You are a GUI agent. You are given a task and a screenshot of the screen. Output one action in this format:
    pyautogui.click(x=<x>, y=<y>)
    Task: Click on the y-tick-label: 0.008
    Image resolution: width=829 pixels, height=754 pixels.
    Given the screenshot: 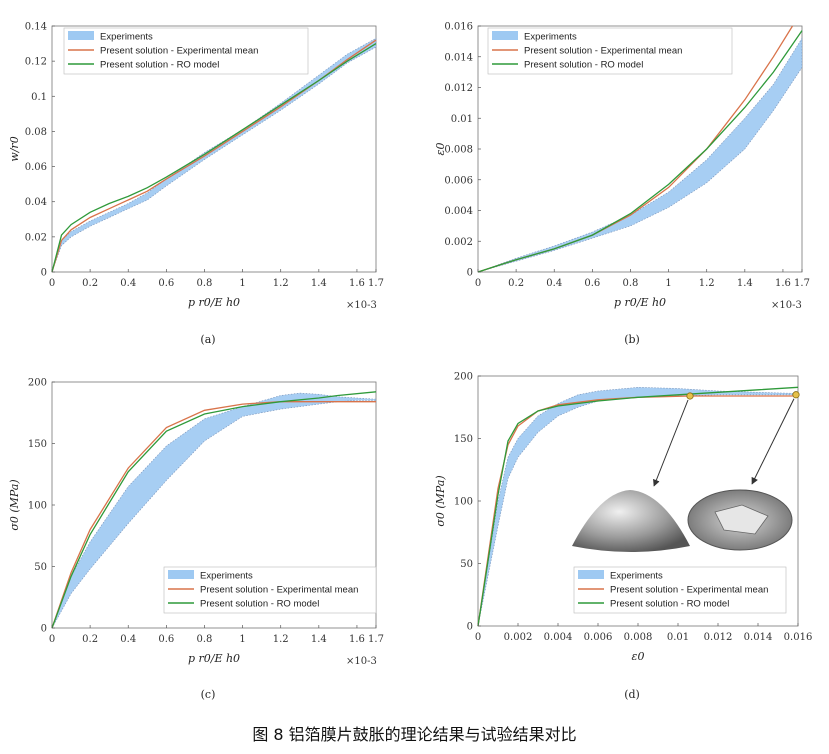 What is the action you would take?
    pyautogui.click(x=458, y=150)
    